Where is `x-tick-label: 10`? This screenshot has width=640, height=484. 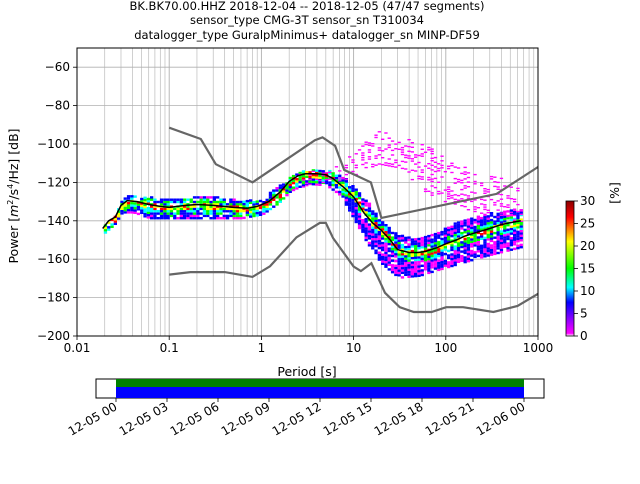
x-tick-label: 10 is located at coordinates (353, 348).